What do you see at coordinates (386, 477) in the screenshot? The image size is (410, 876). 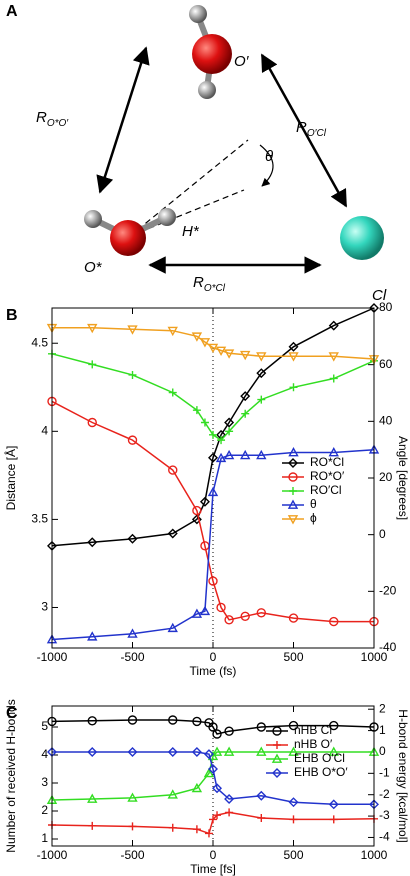 I see `y2-tick-label: 20` at bounding box center [386, 477].